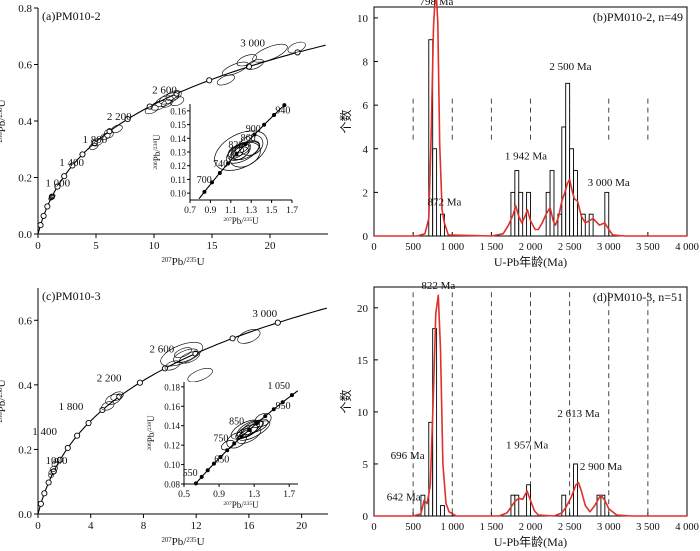 The width and height of the screenshot is (700, 551). I want to click on peak-age-label: 696 Ma, so click(408, 456).